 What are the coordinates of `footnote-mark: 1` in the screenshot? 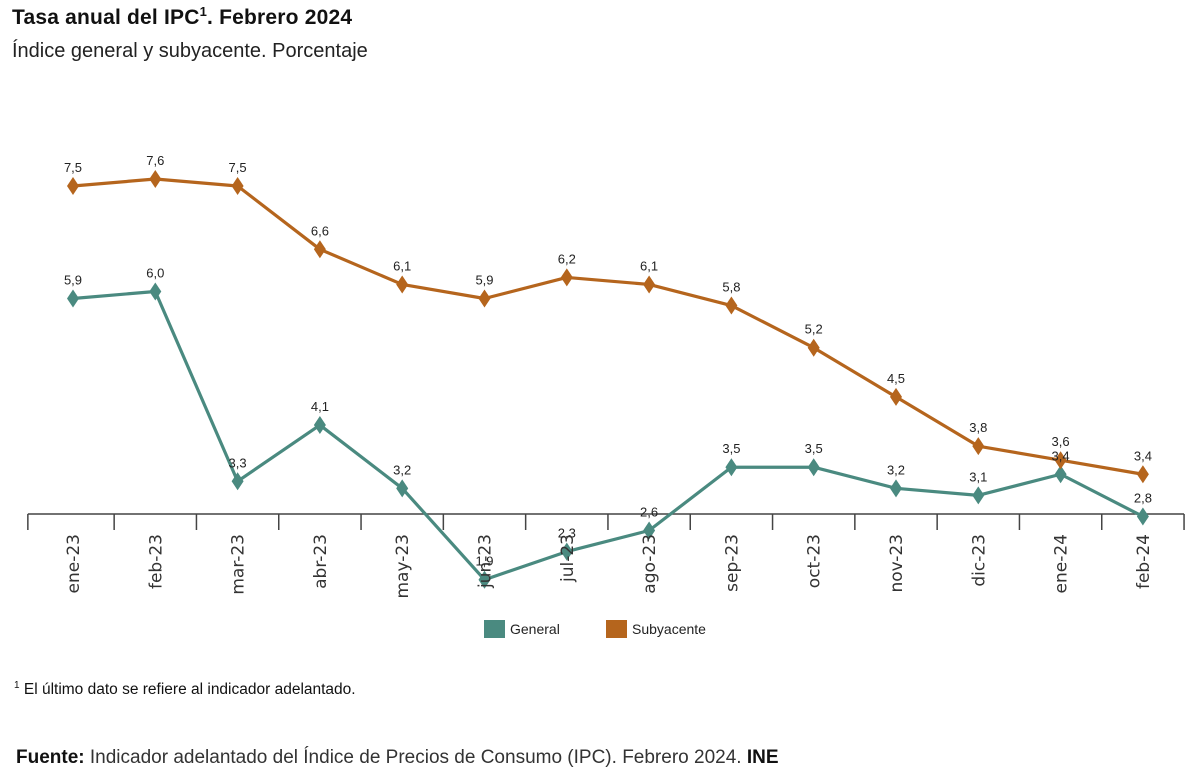 It's located at (17, 685).